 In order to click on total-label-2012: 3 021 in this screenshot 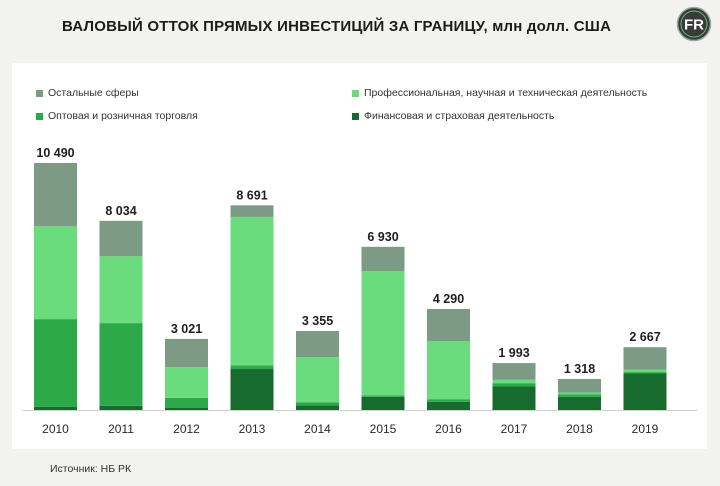, I will do `click(186, 329)`.